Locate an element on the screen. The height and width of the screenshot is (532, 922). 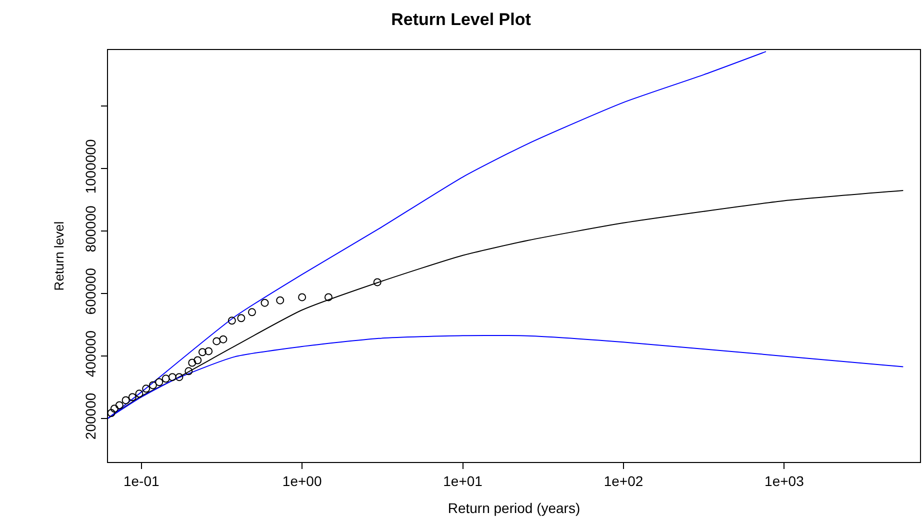
y-axis-title: Return level is located at coordinates (58, 256).